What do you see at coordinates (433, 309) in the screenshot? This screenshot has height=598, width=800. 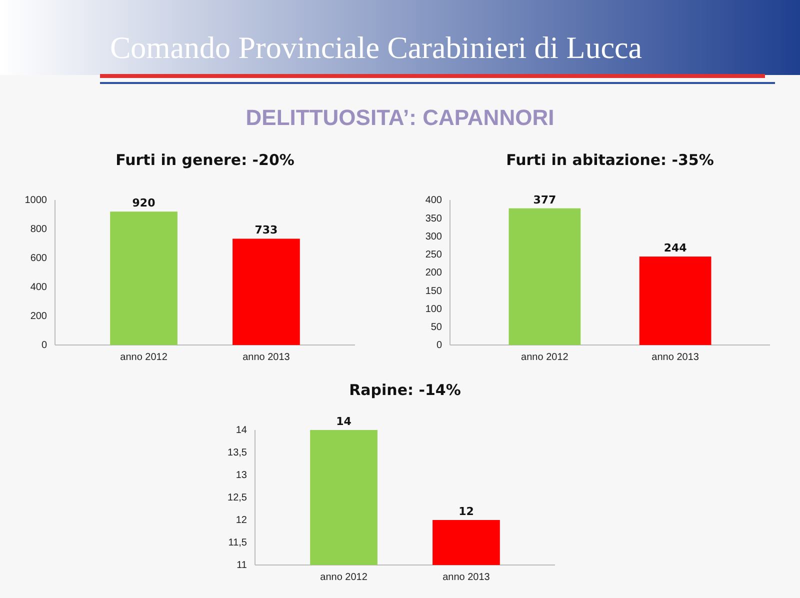 I see `y-tick-label: 100` at bounding box center [433, 309].